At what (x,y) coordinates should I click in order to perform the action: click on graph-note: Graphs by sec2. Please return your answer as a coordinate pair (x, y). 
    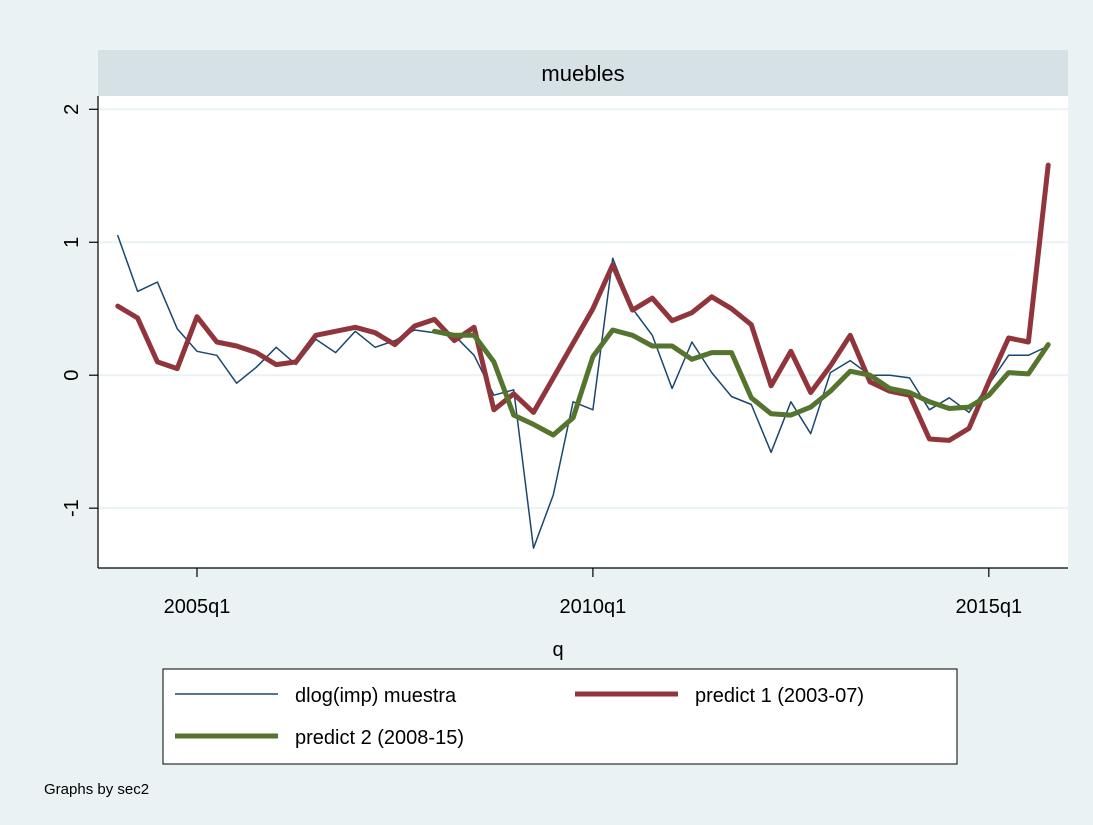
    Looking at the image, I should click on (96, 789).